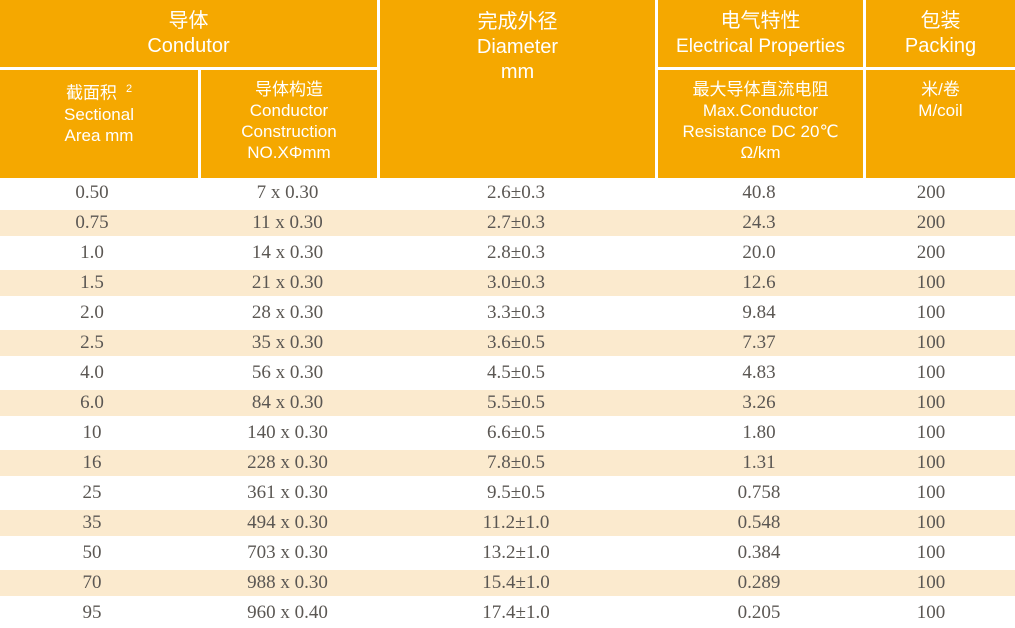  I want to click on resistance-zh: 最大导体直流电阻, so click(760, 89).